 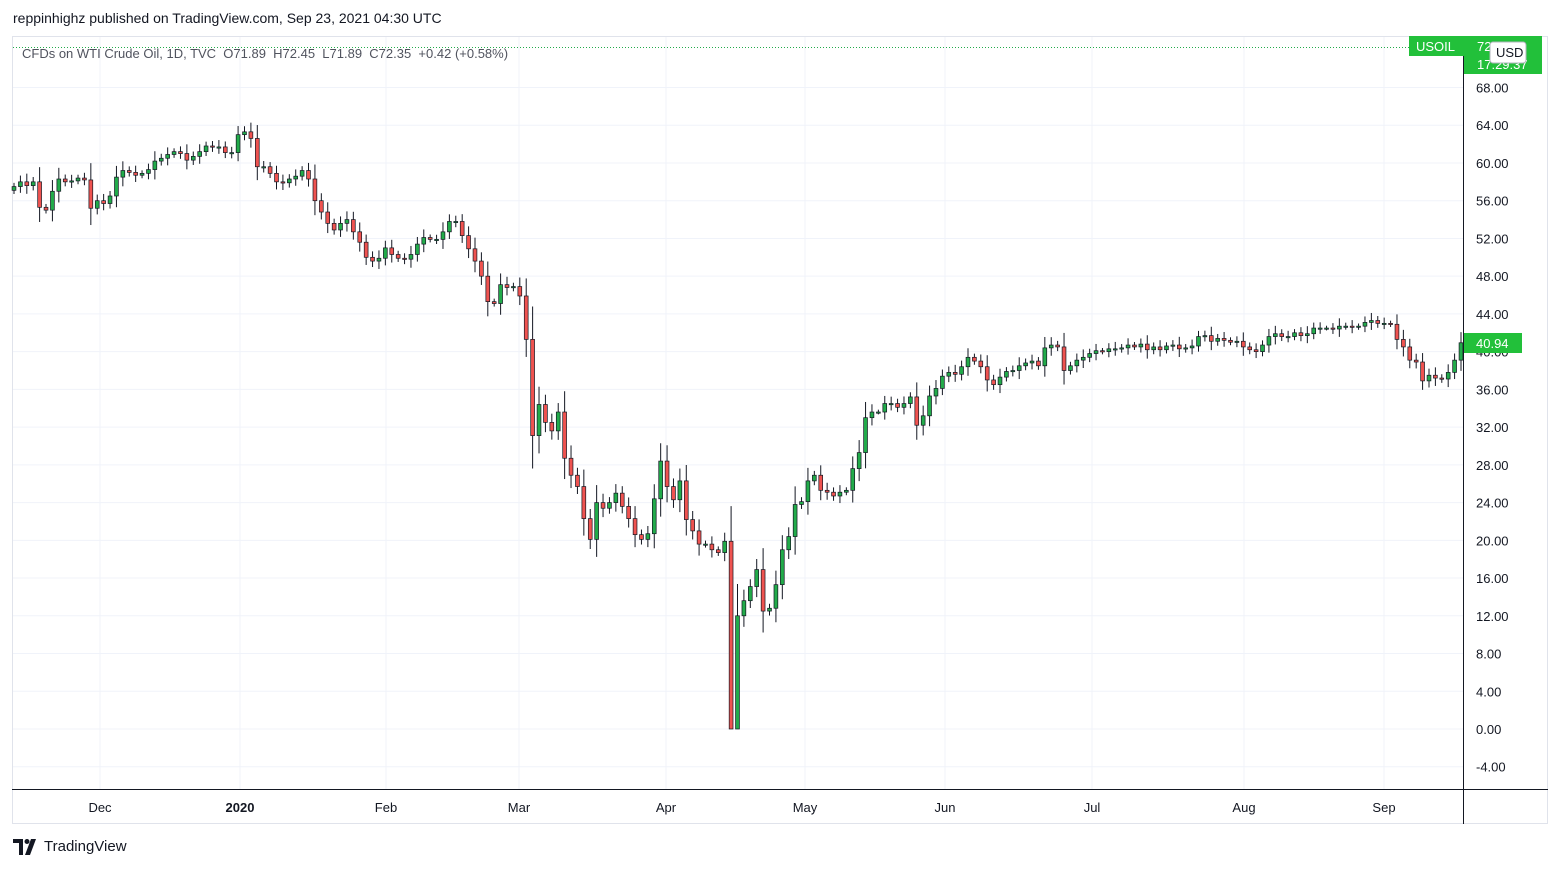 What do you see at coordinates (1492, 503) in the screenshot?
I see `y-tick-label: 24.00` at bounding box center [1492, 503].